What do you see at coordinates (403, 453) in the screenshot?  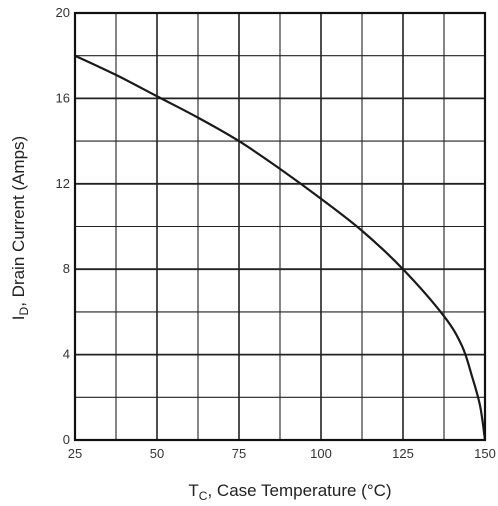 I see `x-tick-label: 125` at bounding box center [403, 453].